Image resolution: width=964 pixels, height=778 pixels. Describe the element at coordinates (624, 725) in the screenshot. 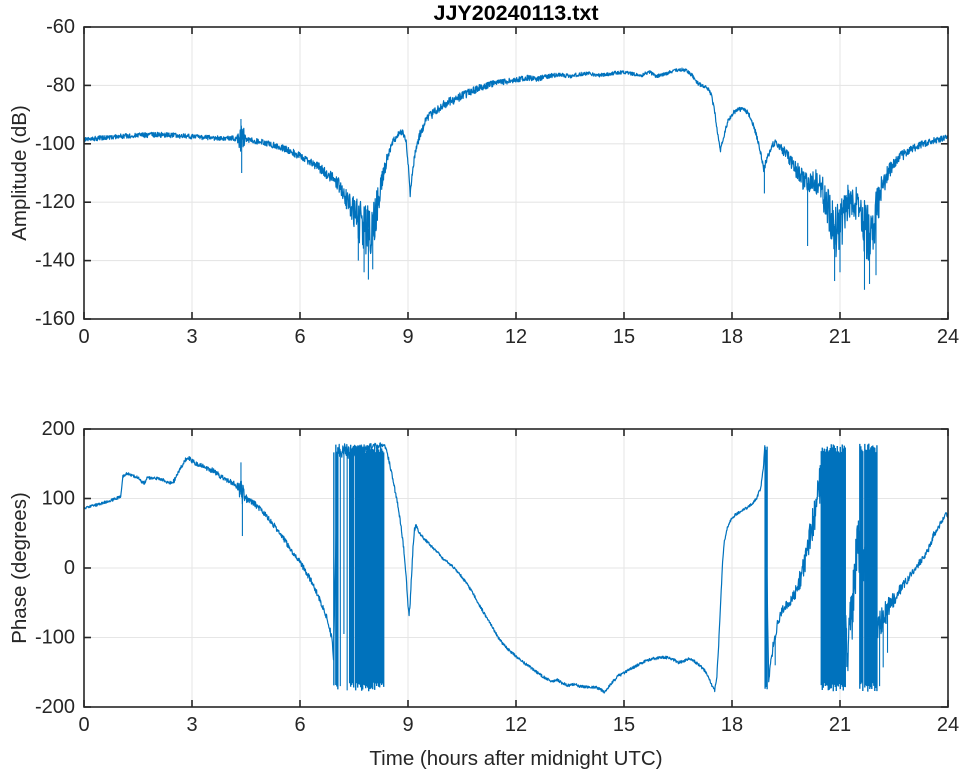

I see `phase-xtick-label: 15` at that location.